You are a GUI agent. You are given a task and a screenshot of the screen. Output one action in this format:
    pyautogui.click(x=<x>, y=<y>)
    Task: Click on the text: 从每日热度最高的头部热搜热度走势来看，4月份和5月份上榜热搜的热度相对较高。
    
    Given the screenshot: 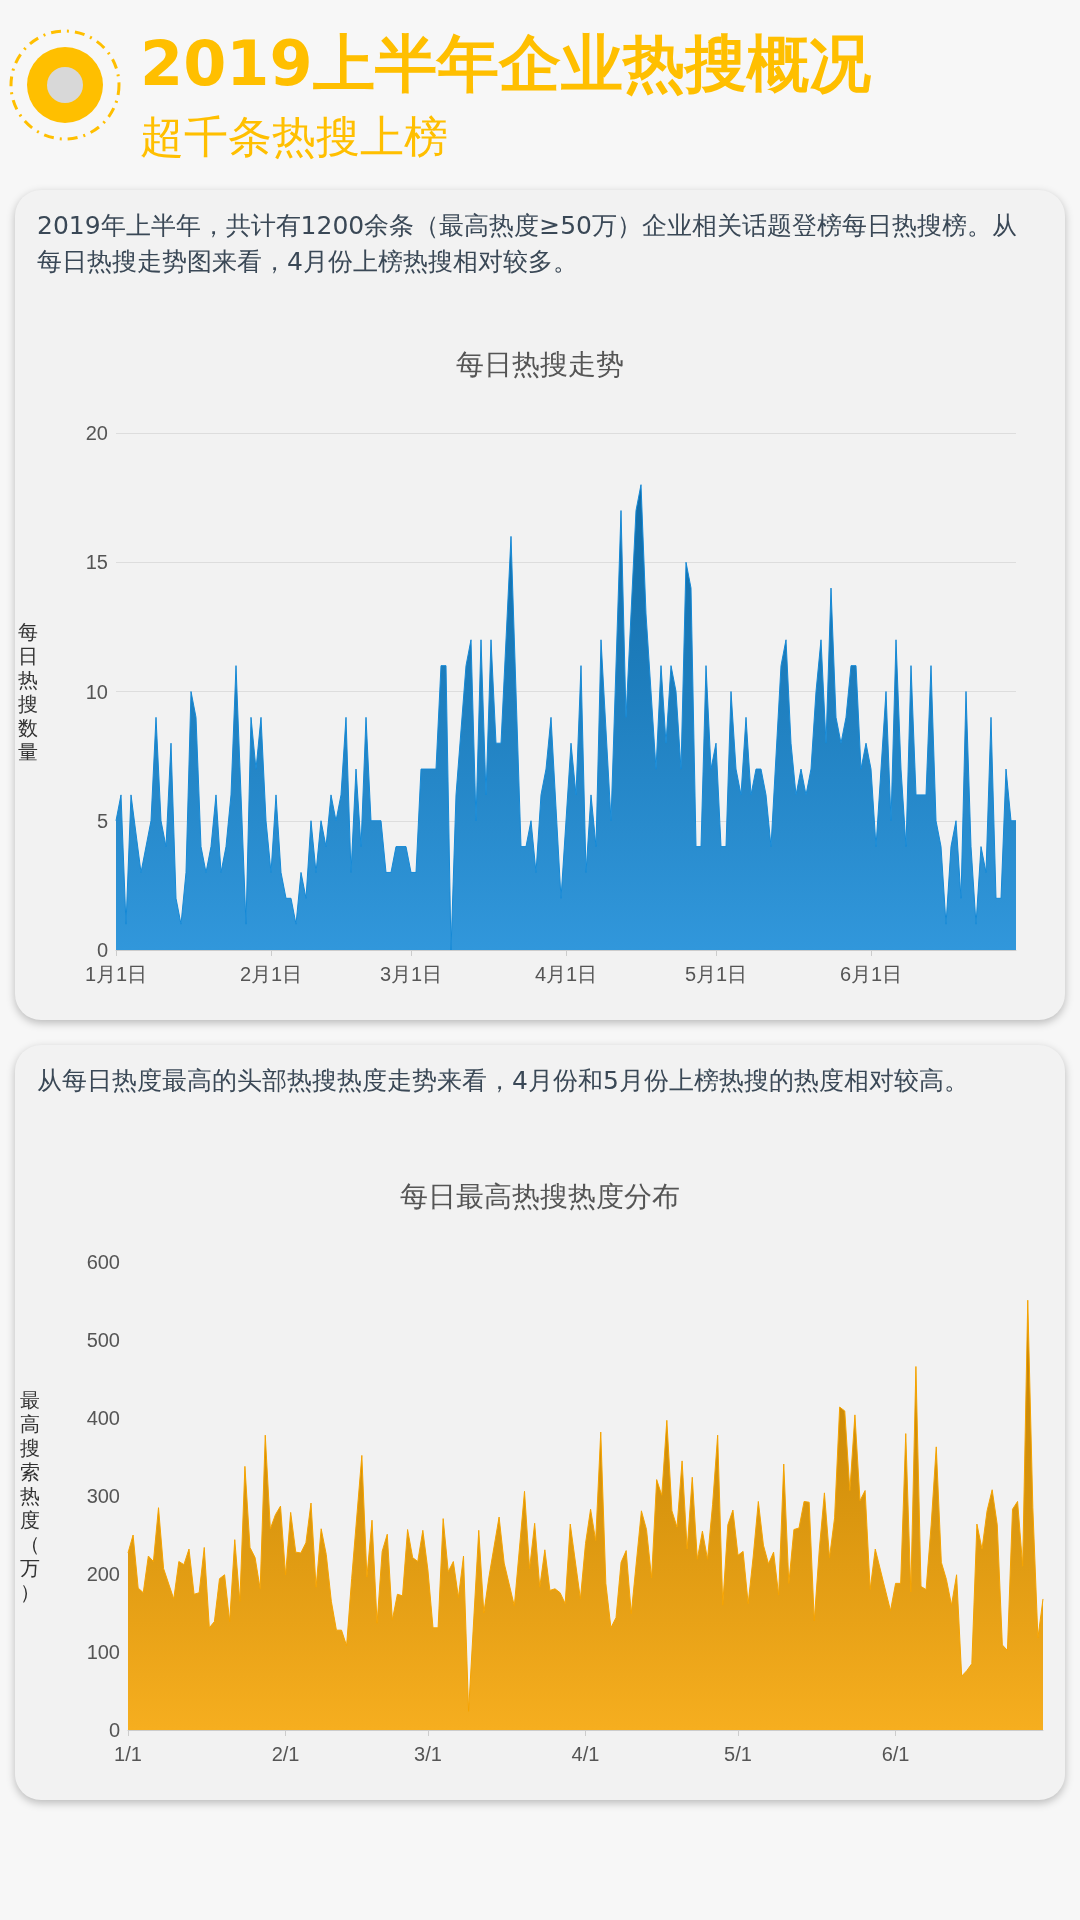 What is the action you would take?
    pyautogui.click(x=503, y=1081)
    